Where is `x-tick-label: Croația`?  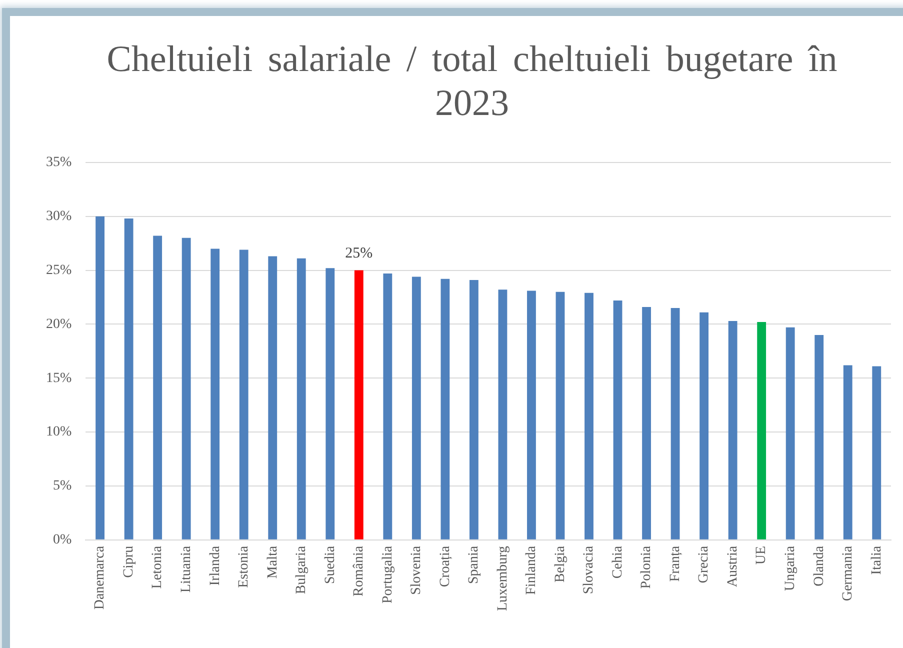
x-tick-label: Croația is located at coordinates (445, 566).